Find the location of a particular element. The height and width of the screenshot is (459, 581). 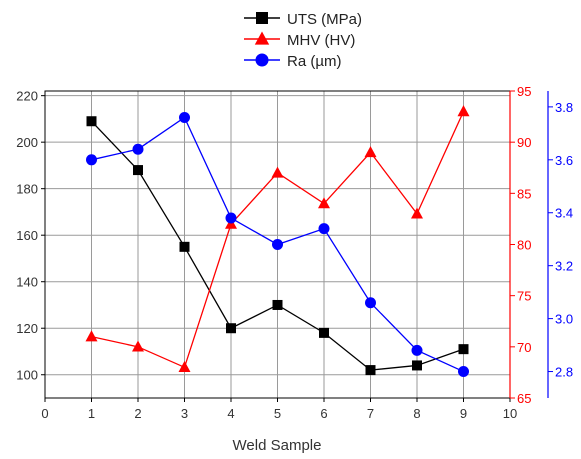

left-tick-label: 160 is located at coordinates (27, 235).